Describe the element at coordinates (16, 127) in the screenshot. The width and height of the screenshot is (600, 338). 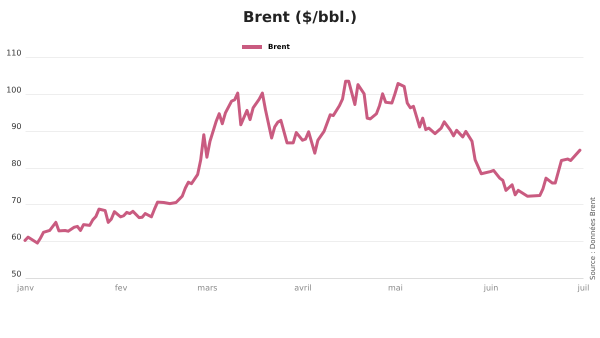
I see `y-tick-label: 90` at that location.